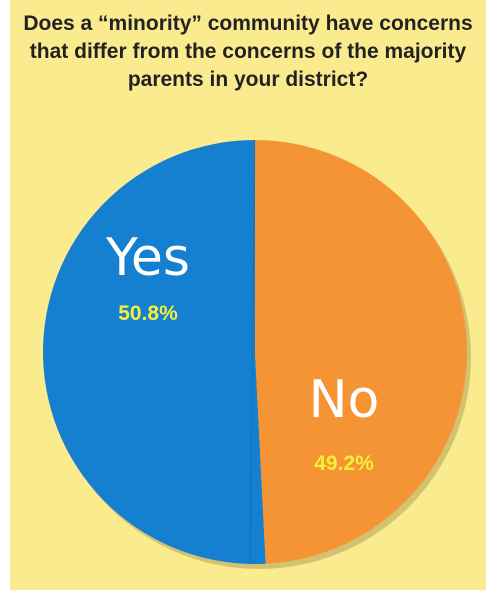 This screenshot has width=497, height=600. I want to click on slice-label-yes: Yes, so click(147, 258).